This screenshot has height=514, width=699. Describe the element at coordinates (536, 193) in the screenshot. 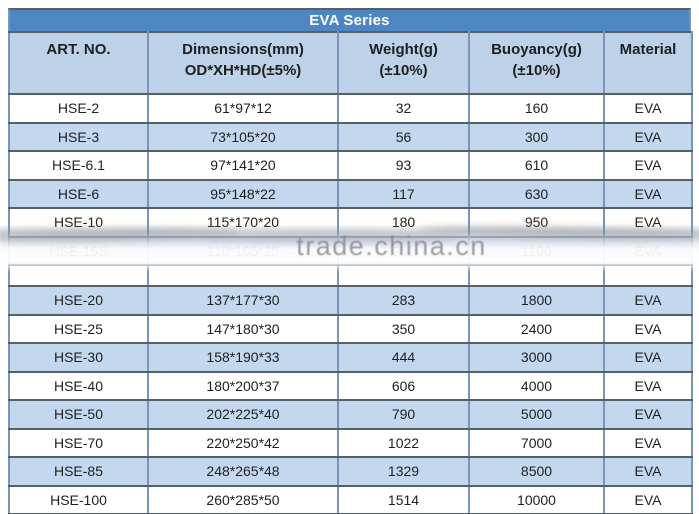

I see `cell-buoyancy: 630` at that location.